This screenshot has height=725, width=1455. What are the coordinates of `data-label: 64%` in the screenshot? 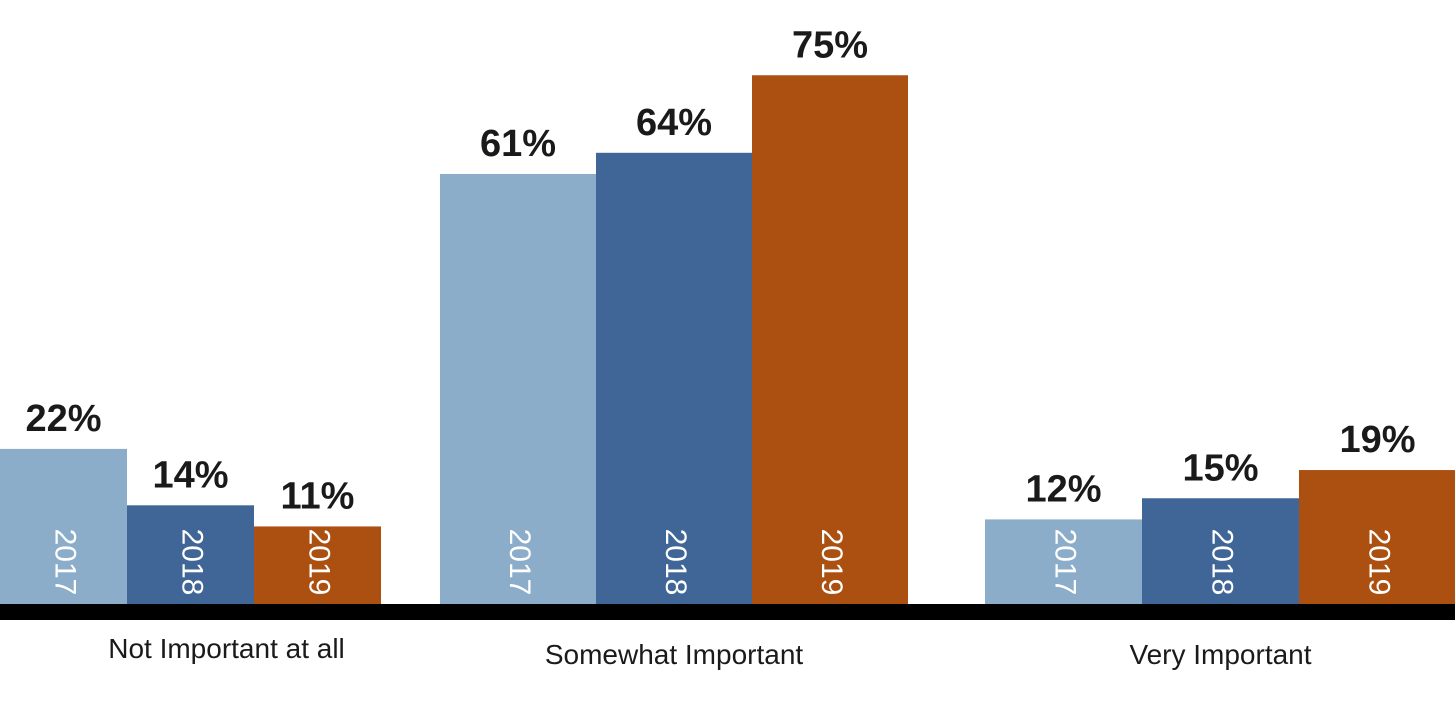 It's located at (674, 123).